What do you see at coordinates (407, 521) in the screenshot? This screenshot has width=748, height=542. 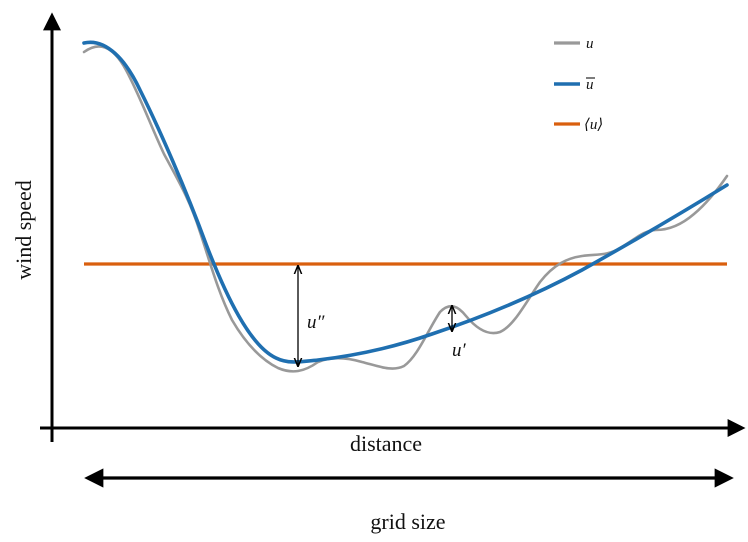 I see `grid-size-label: grid size` at bounding box center [407, 521].